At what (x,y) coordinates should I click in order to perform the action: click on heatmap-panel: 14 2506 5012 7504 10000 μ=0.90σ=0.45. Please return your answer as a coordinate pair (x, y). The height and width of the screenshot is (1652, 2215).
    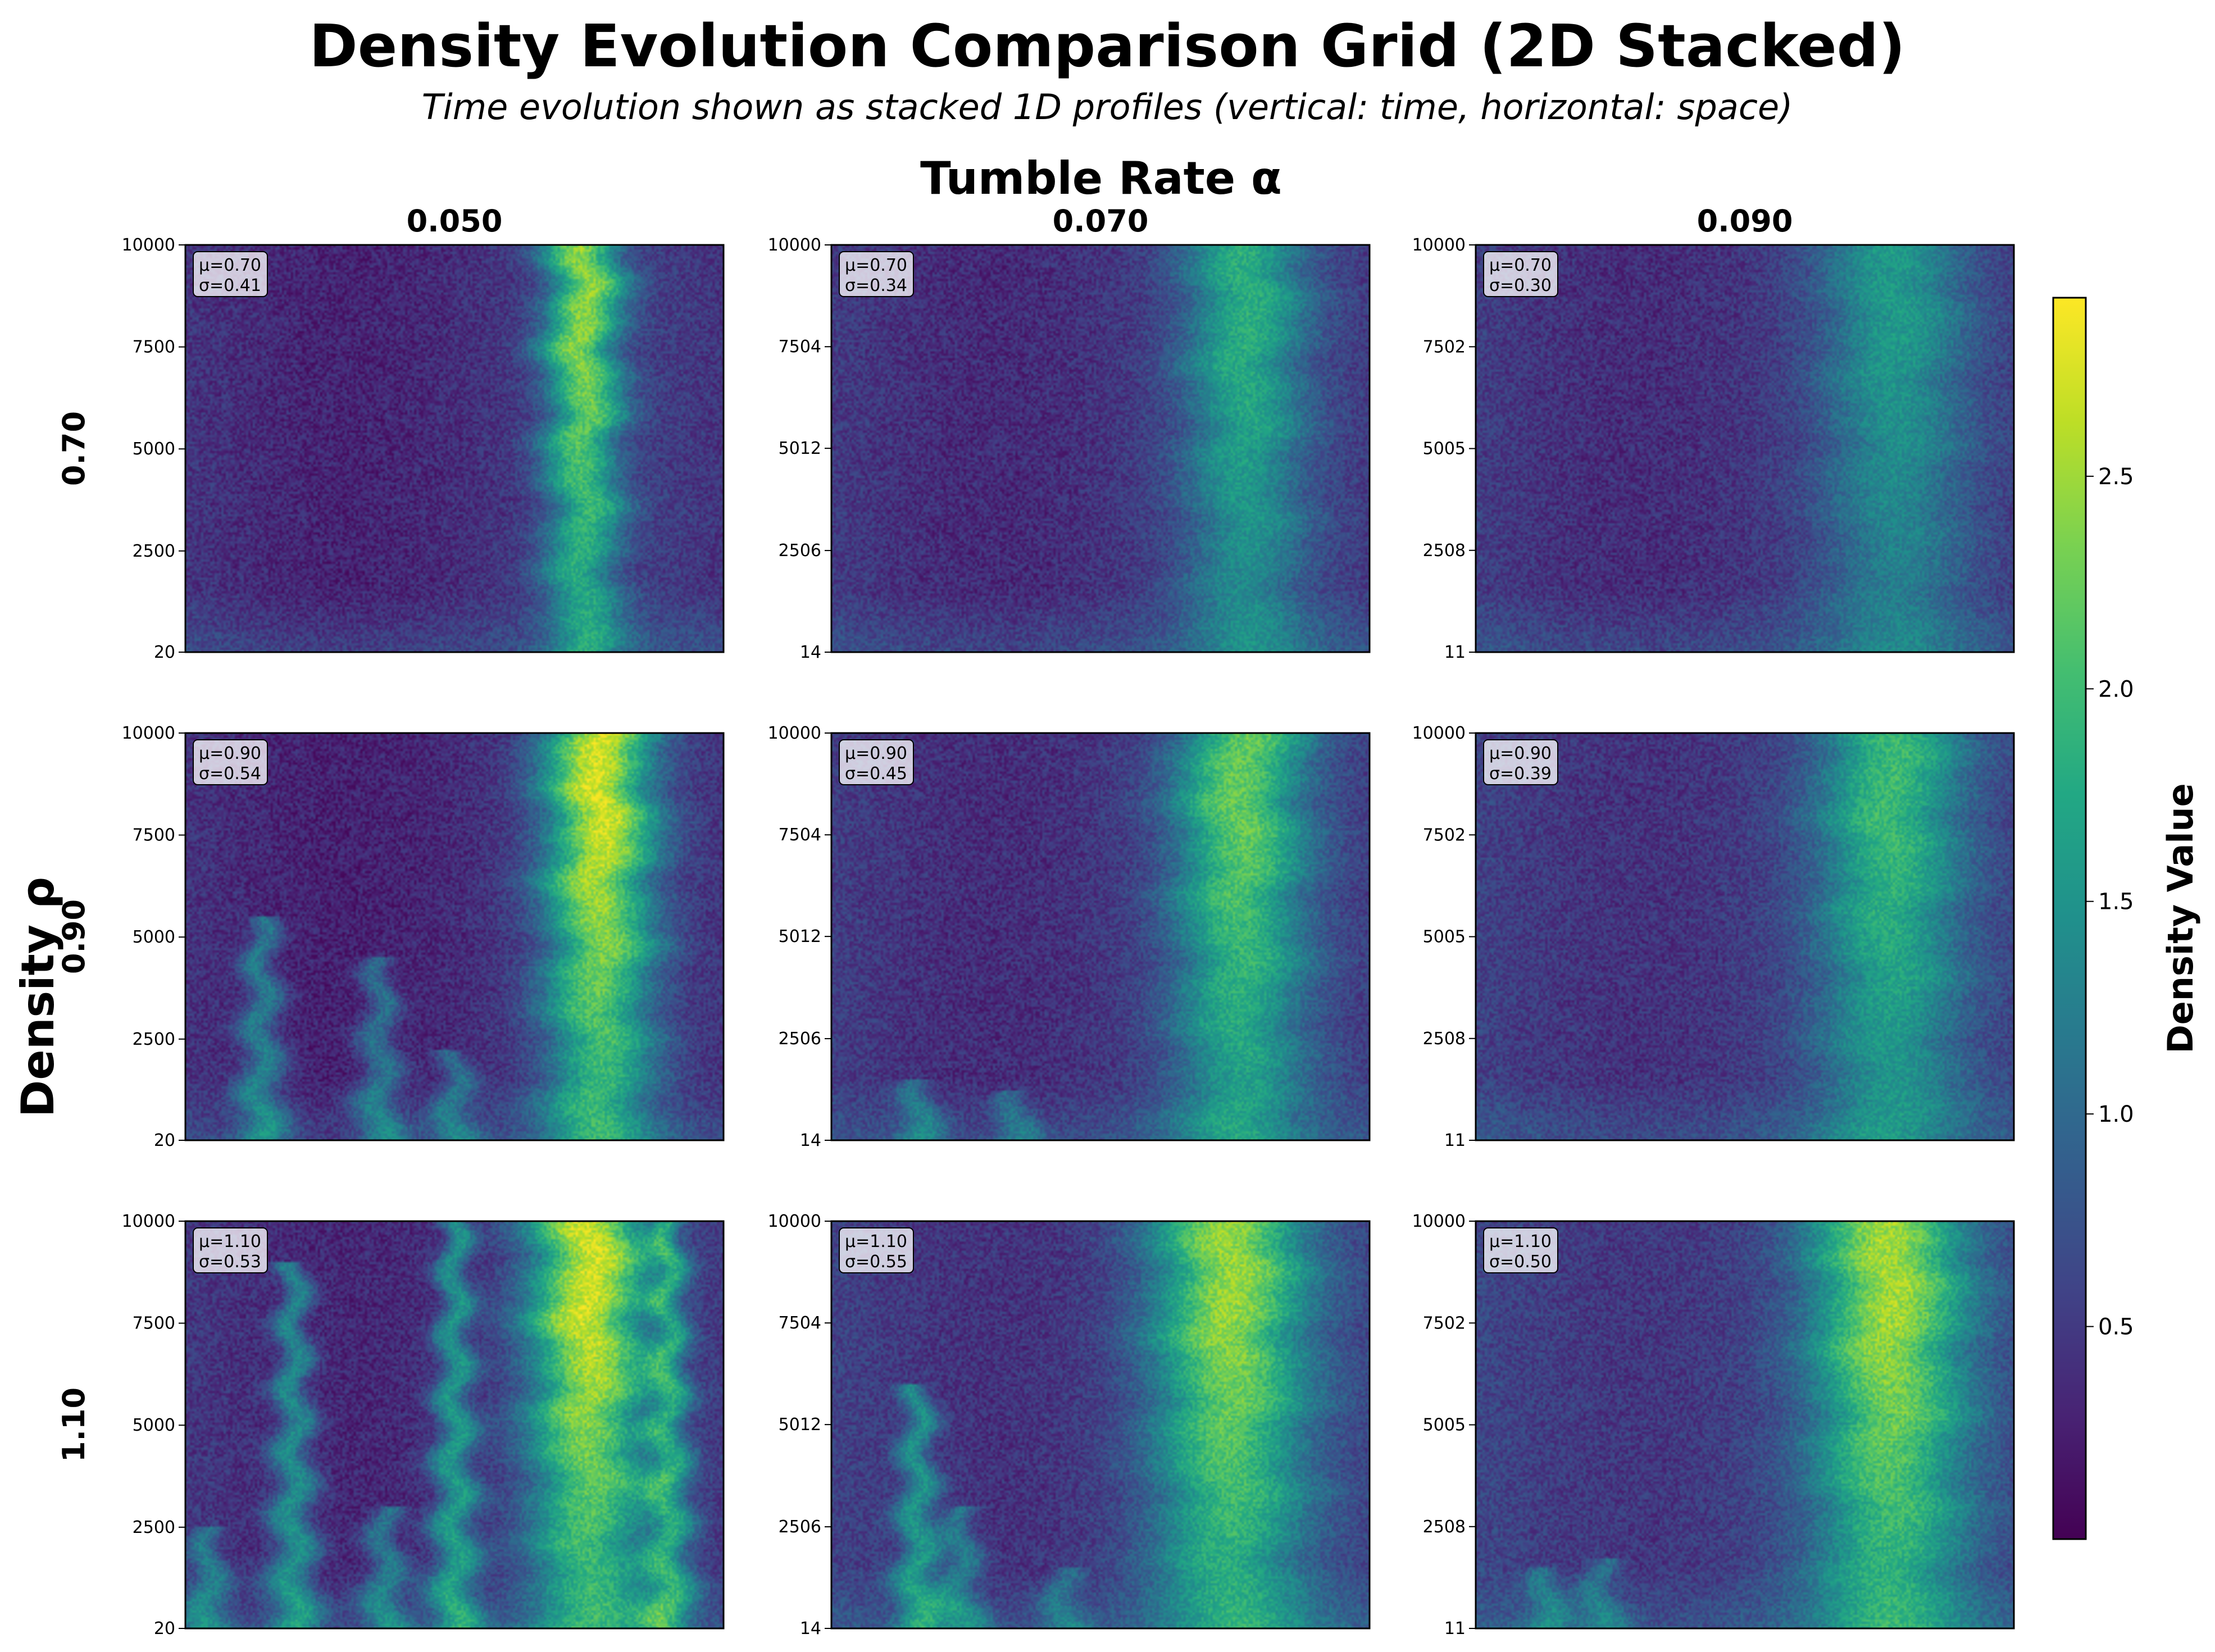
    Looking at the image, I should click on (1069, 937).